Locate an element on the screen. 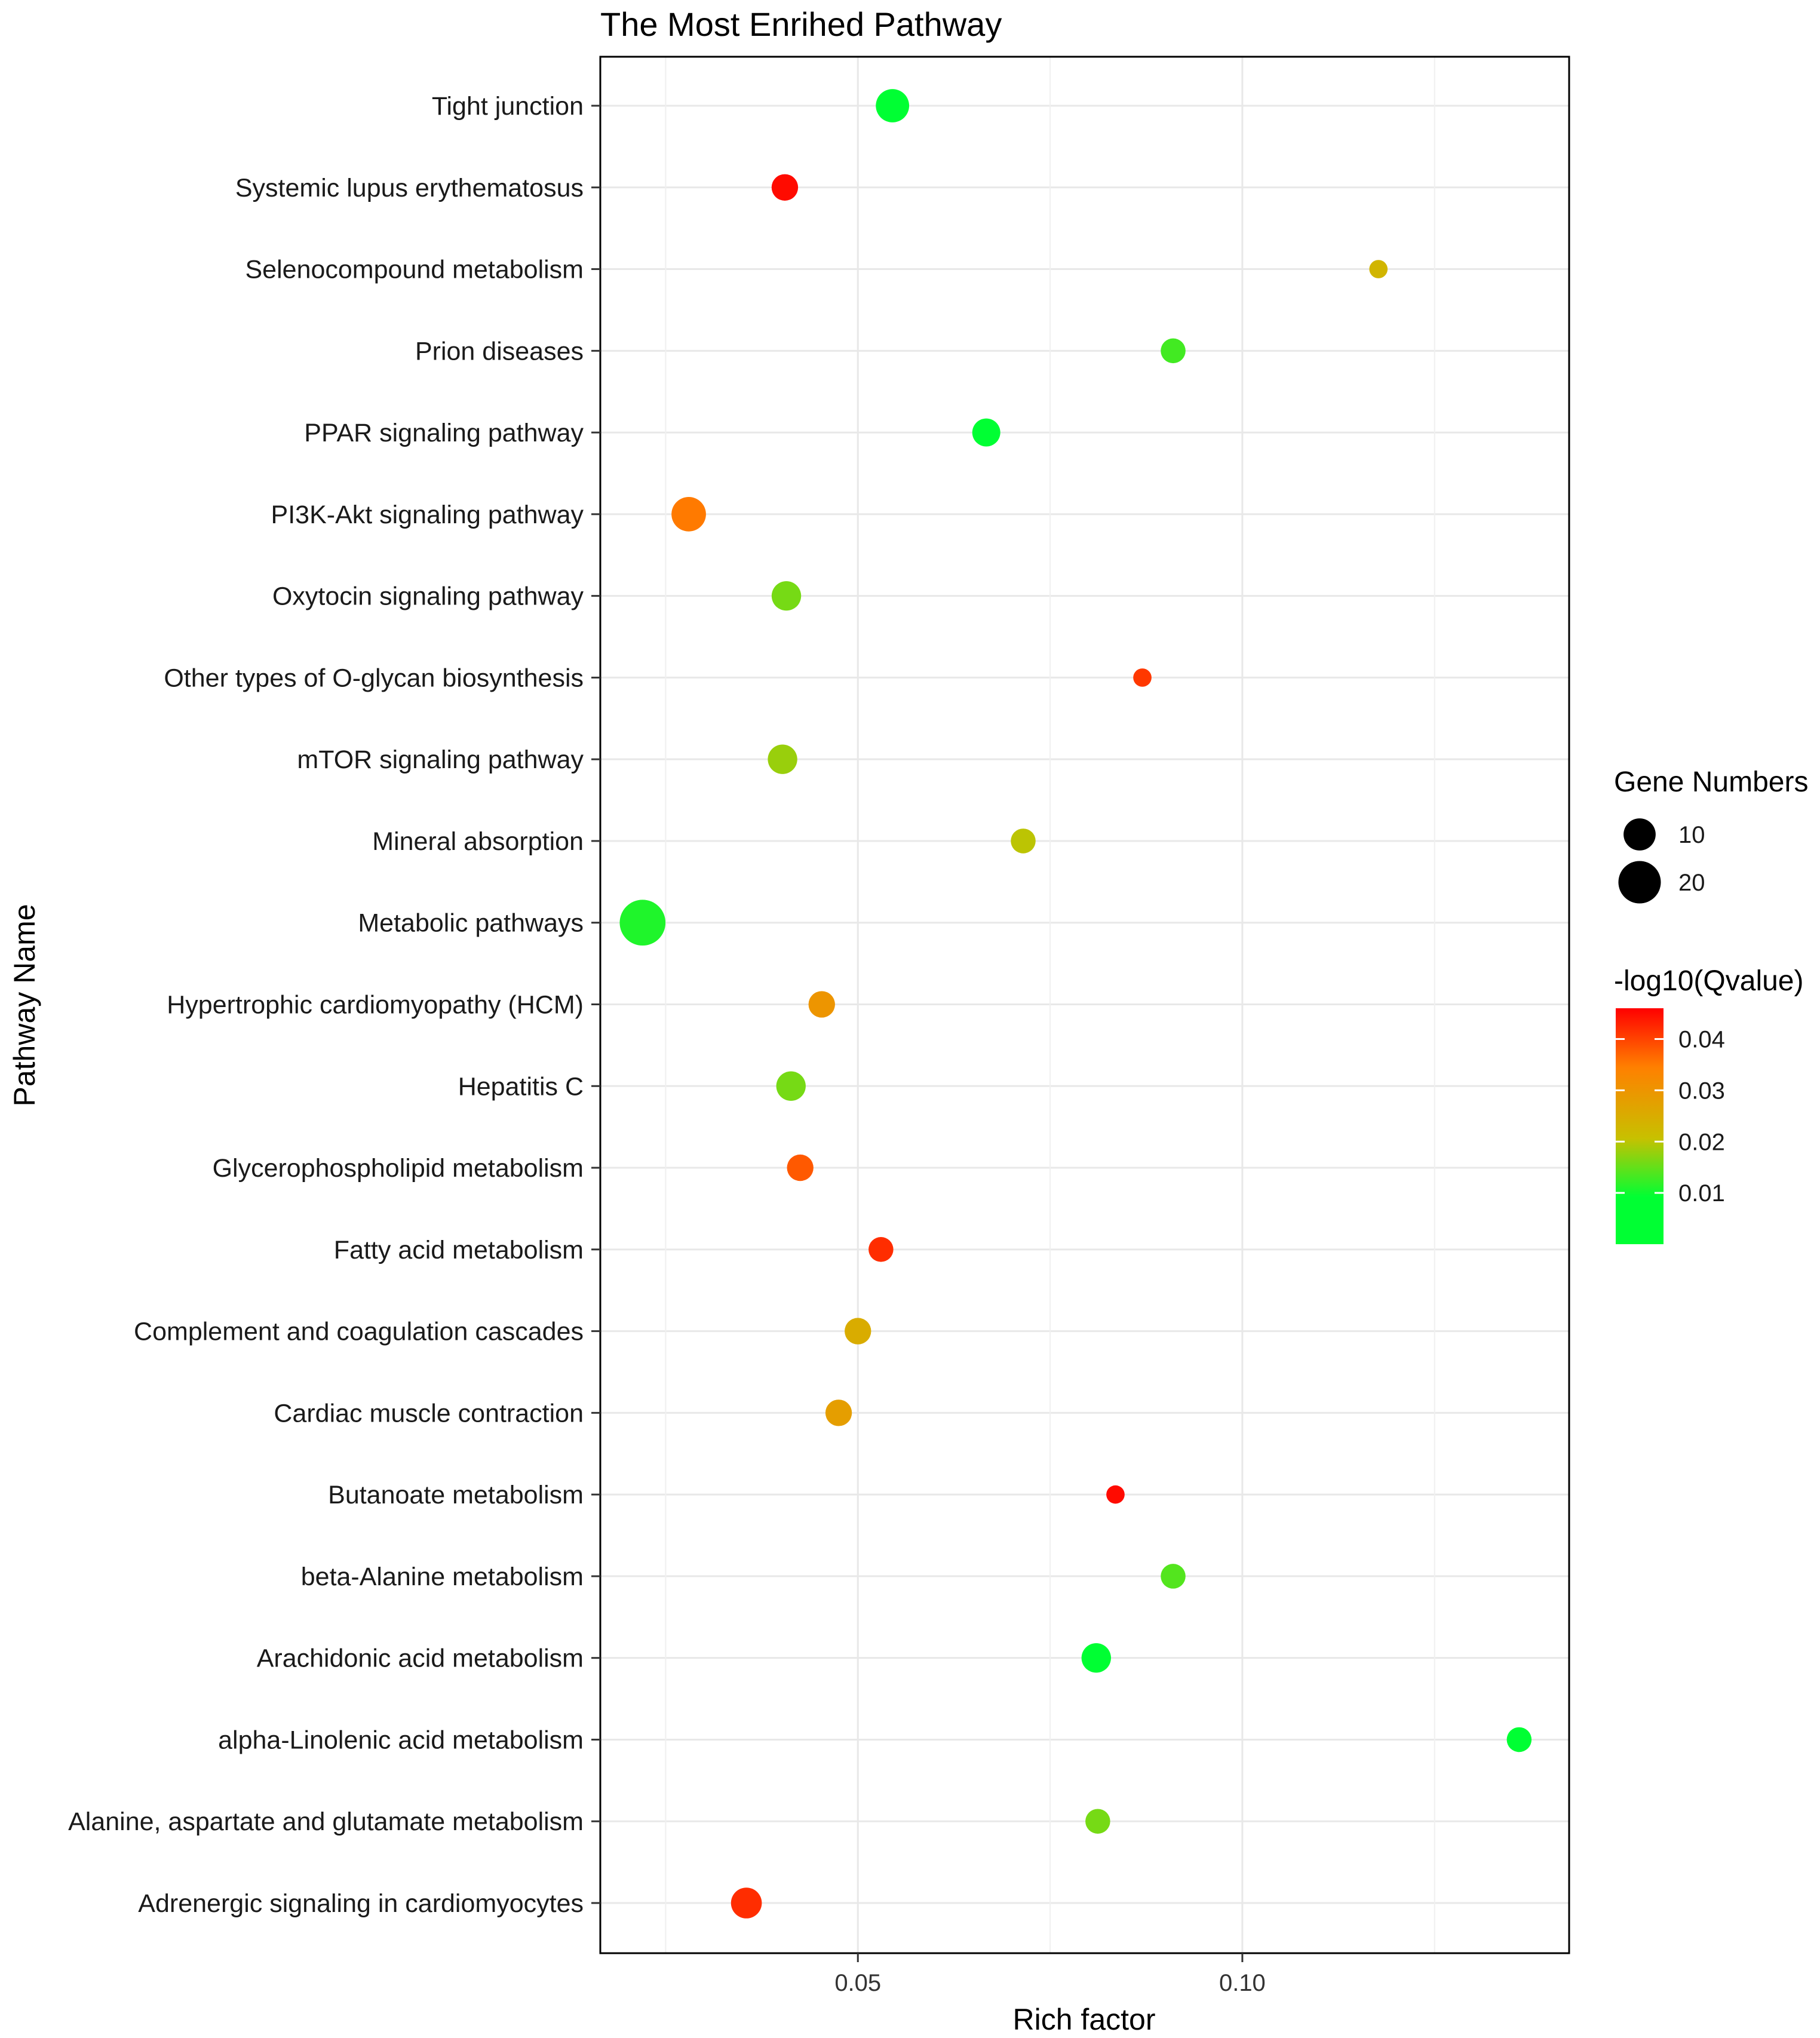 Image resolution: width=1820 pixels, height=2038 pixels. y-tick-label: PPAR signaling pathway is located at coordinates (444, 433).